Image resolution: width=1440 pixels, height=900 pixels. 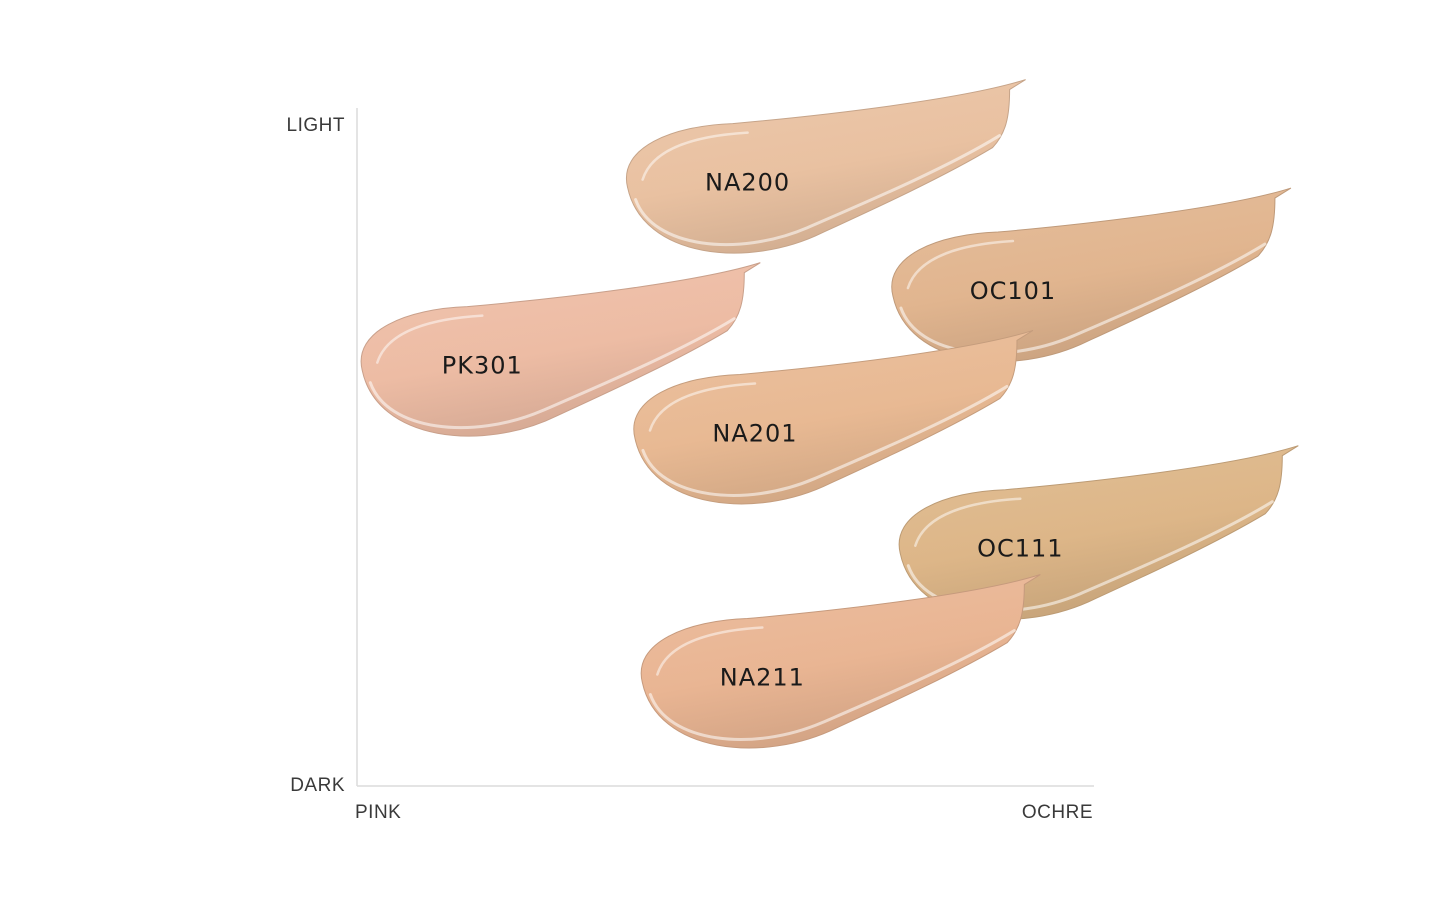 I want to click on swatch-gloss-oc101, so click(x=960, y=264).